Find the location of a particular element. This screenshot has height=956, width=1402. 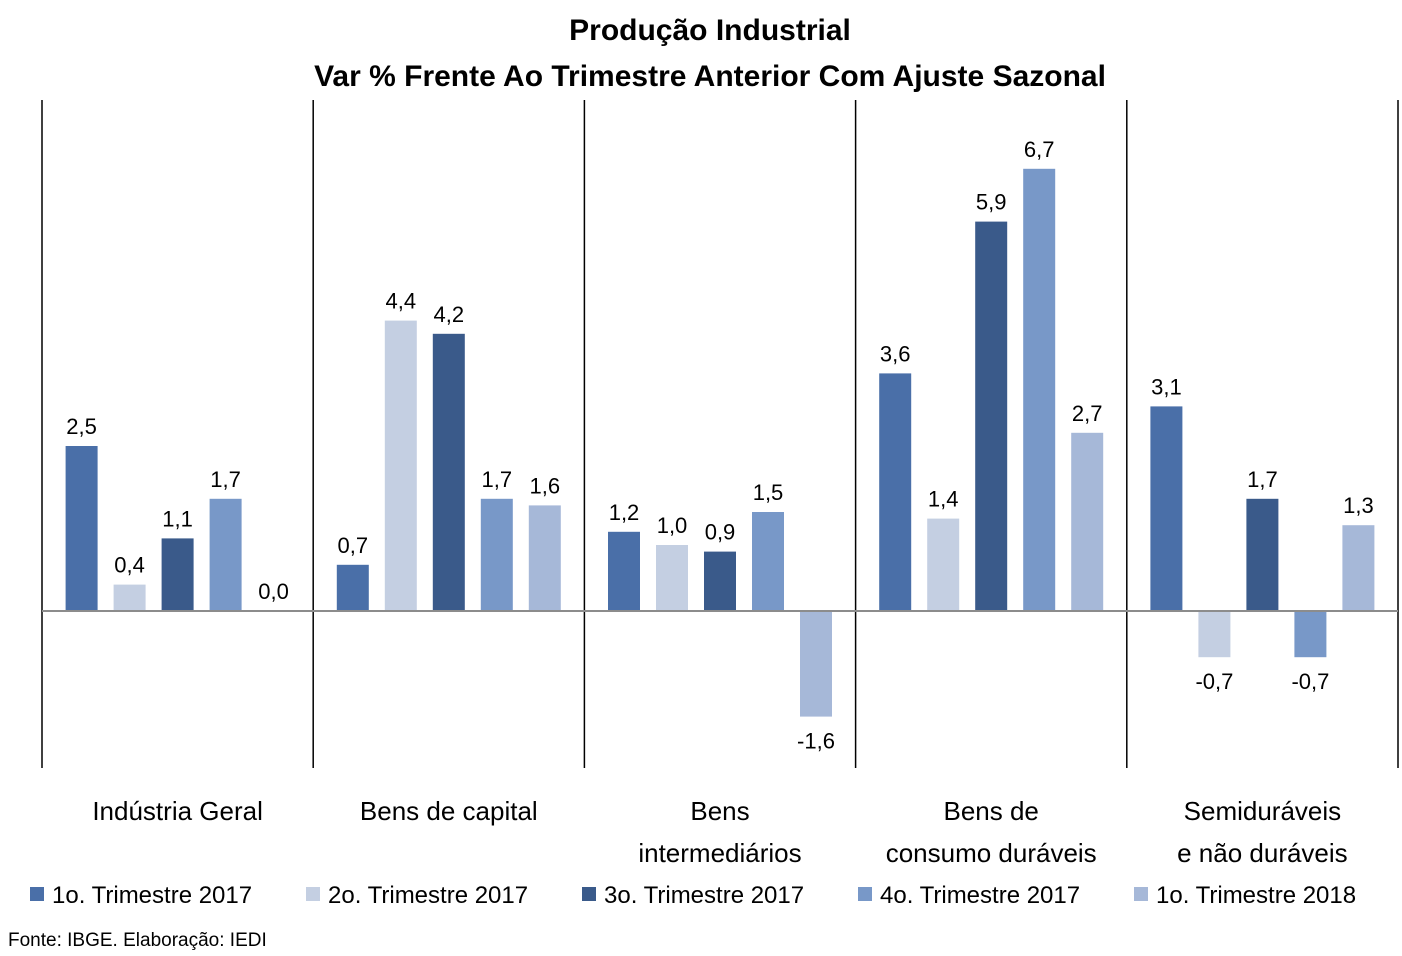

legend-label: 1o. Trimestre 2017 is located at coordinates (152, 895).